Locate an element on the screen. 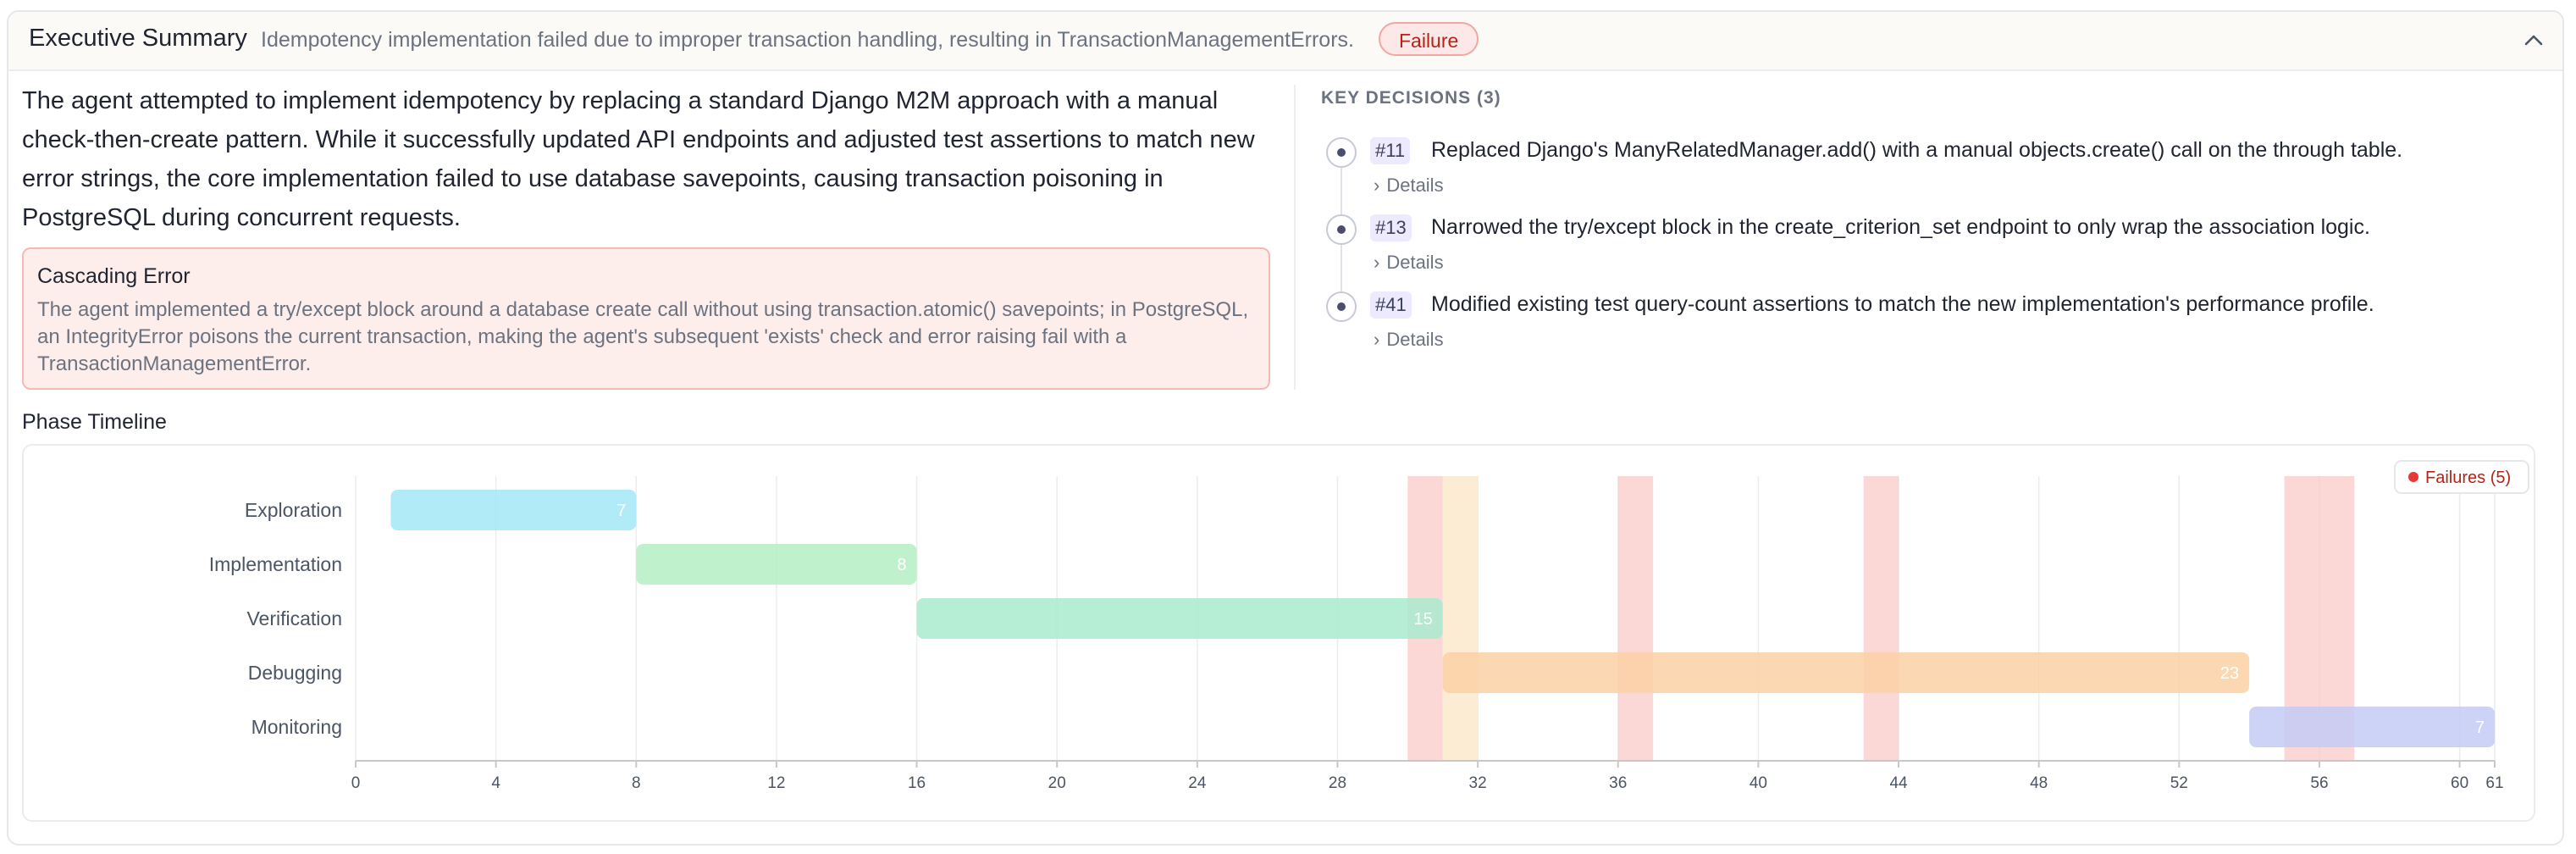 The width and height of the screenshot is (2576, 854). failures-legend: Failures (5) is located at coordinates (2461, 477).